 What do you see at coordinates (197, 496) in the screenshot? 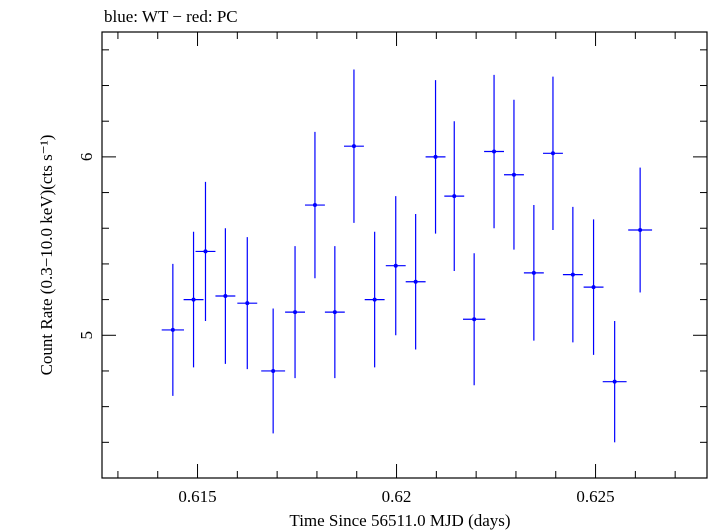
I see `x-tick-label: 0.615` at bounding box center [197, 496].